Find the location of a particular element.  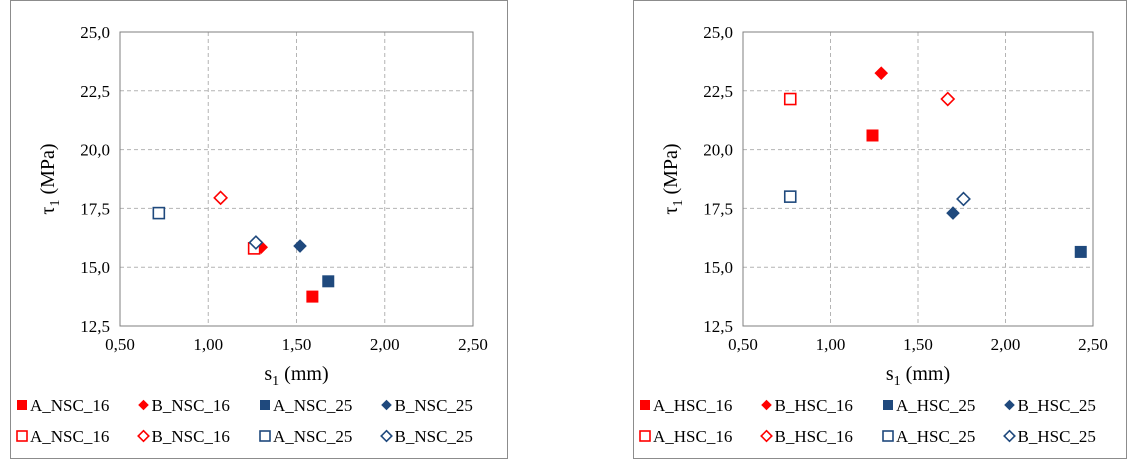

legend-marker-a-hsc-25-open is located at coordinates (888, 436).